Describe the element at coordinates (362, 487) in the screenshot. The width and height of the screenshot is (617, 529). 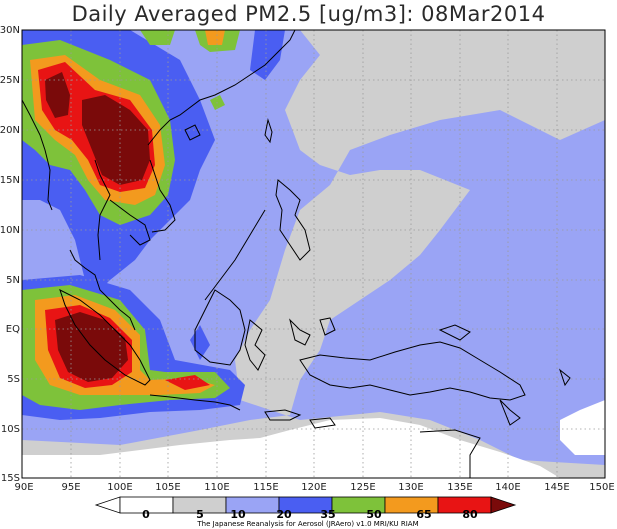
I see `lon-label: 125E` at that location.